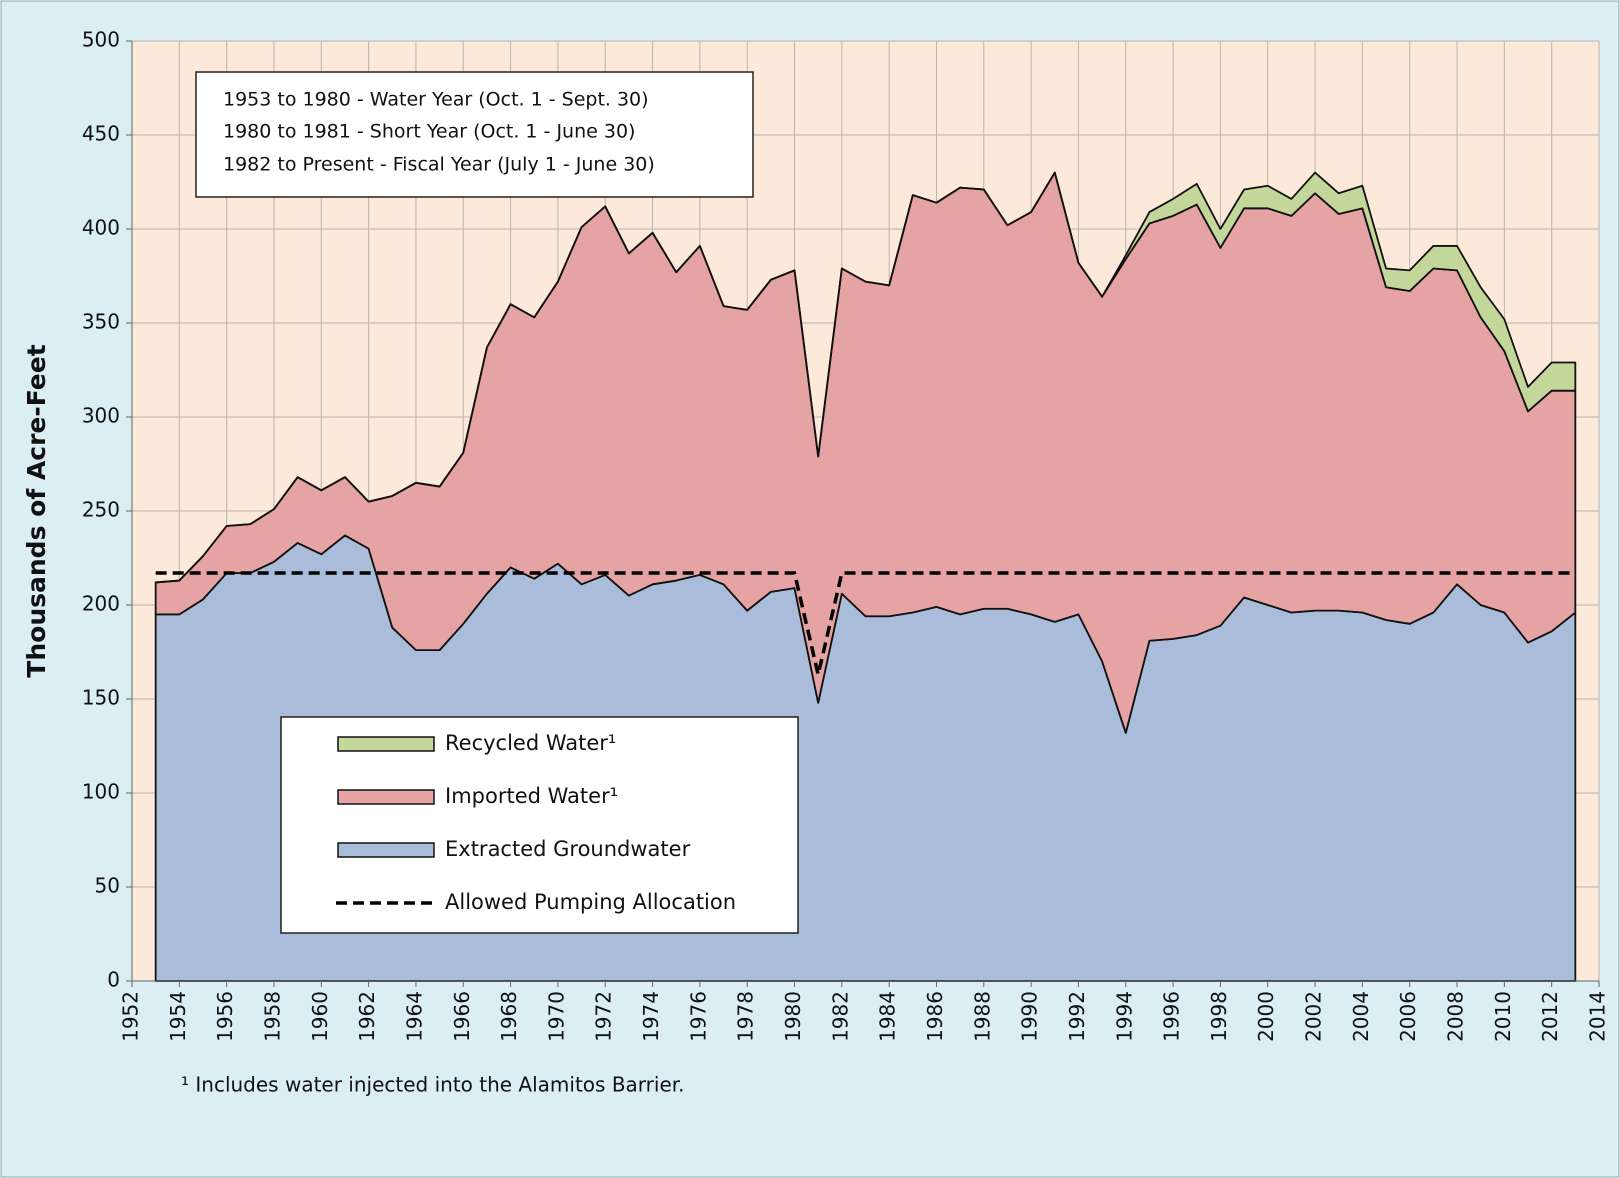 The image size is (1620, 1178). What do you see at coordinates (651, 1016) in the screenshot?
I see `x-tick-label: 1974` at bounding box center [651, 1016].